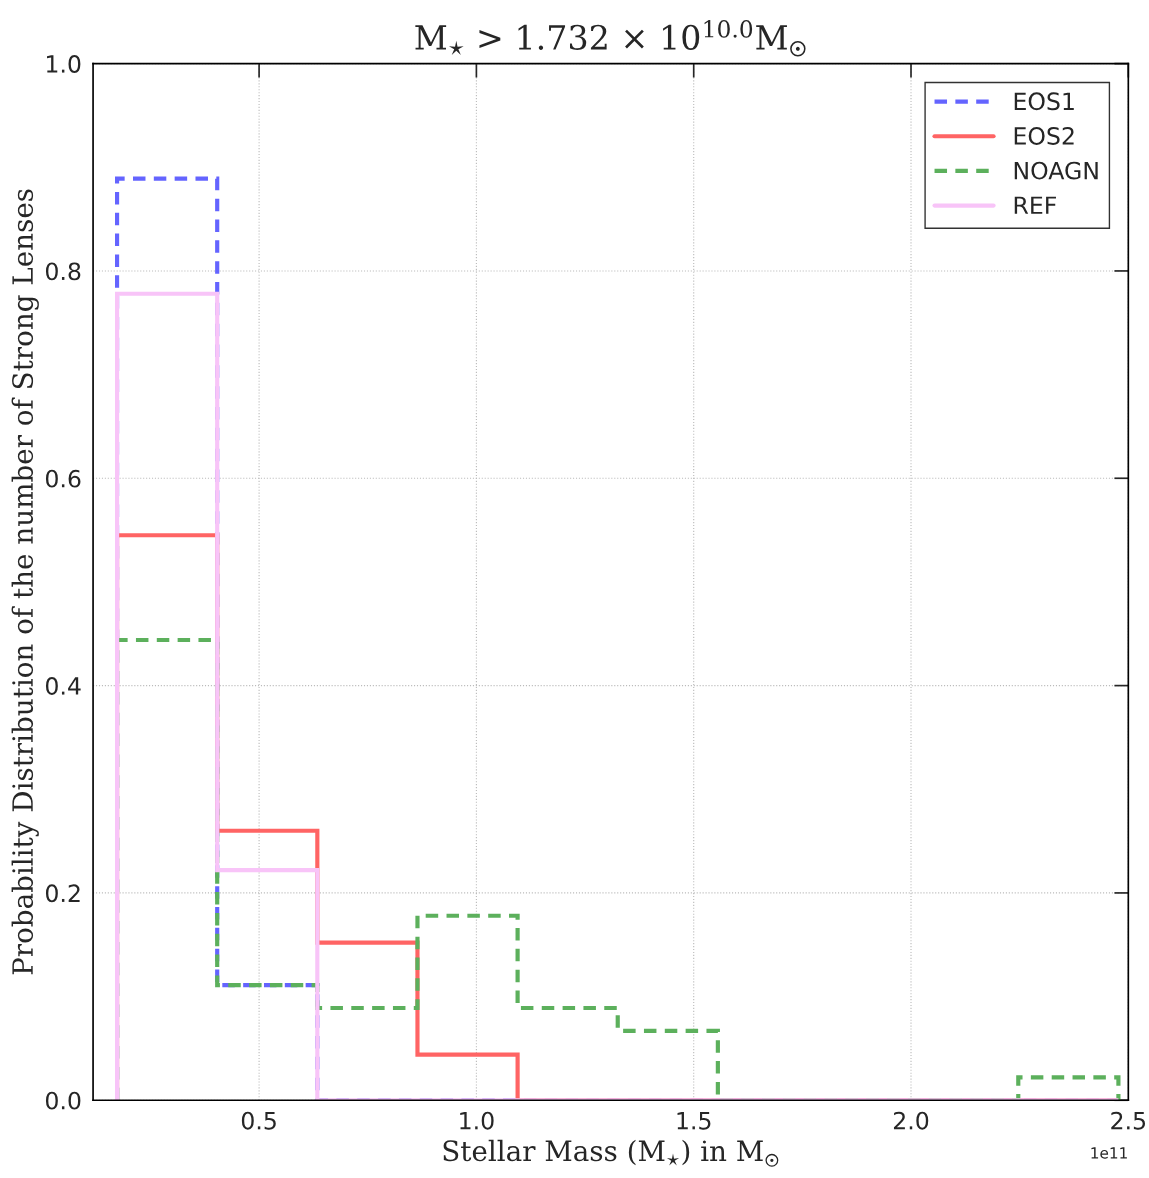 This screenshot has width=1149, height=1178. What do you see at coordinates (63, 478) in the screenshot?
I see `y-tick-label: 0.6` at bounding box center [63, 478].